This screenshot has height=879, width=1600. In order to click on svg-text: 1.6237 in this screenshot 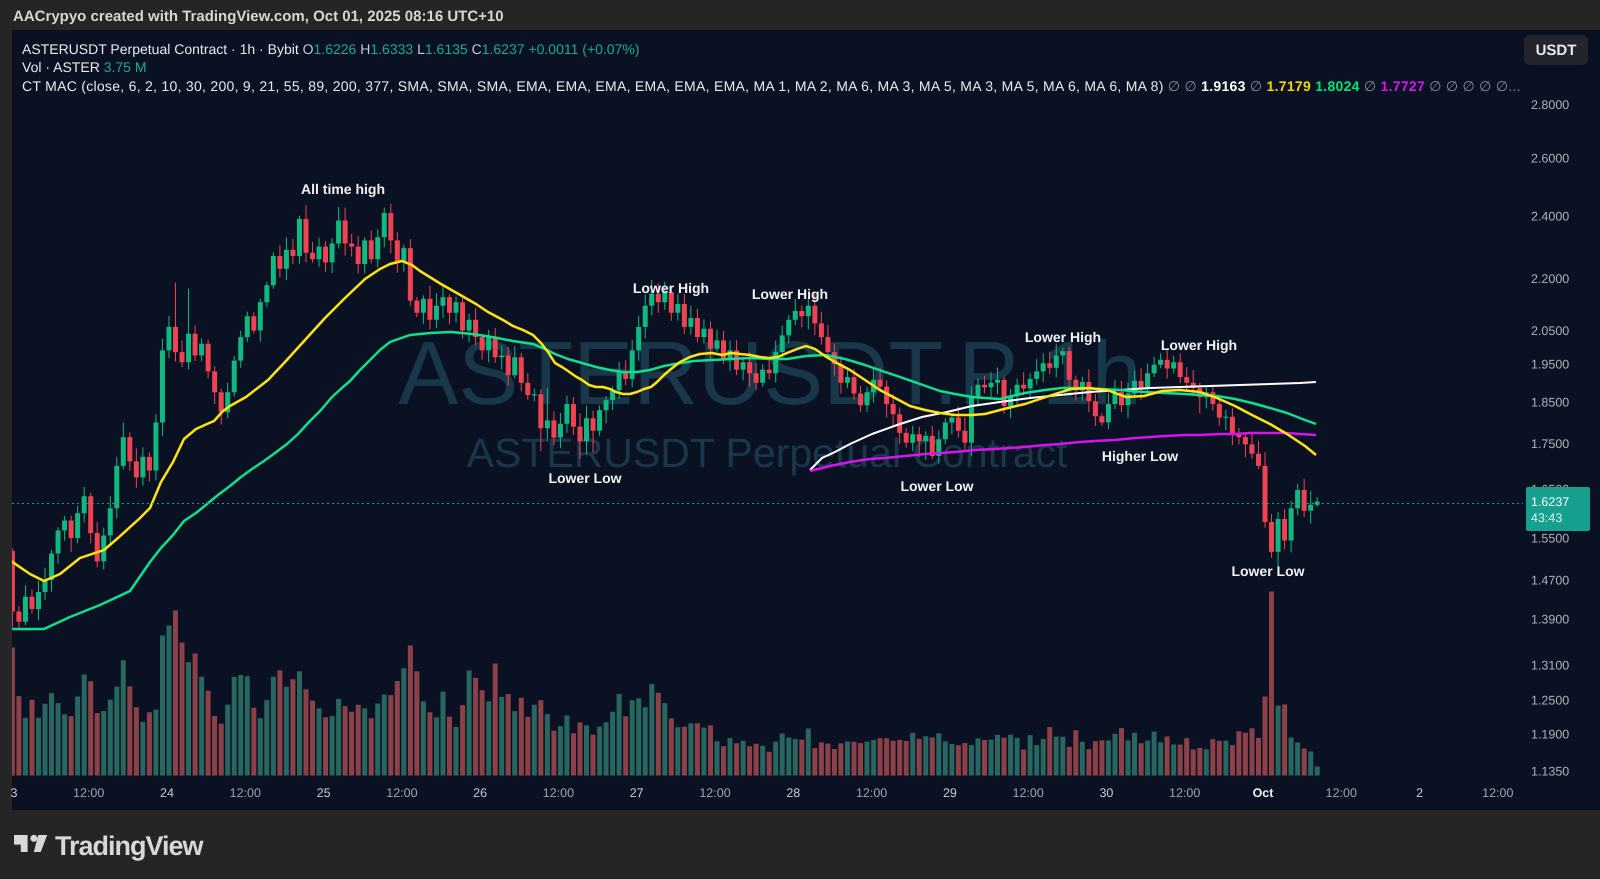, I will do `click(1550, 502)`.